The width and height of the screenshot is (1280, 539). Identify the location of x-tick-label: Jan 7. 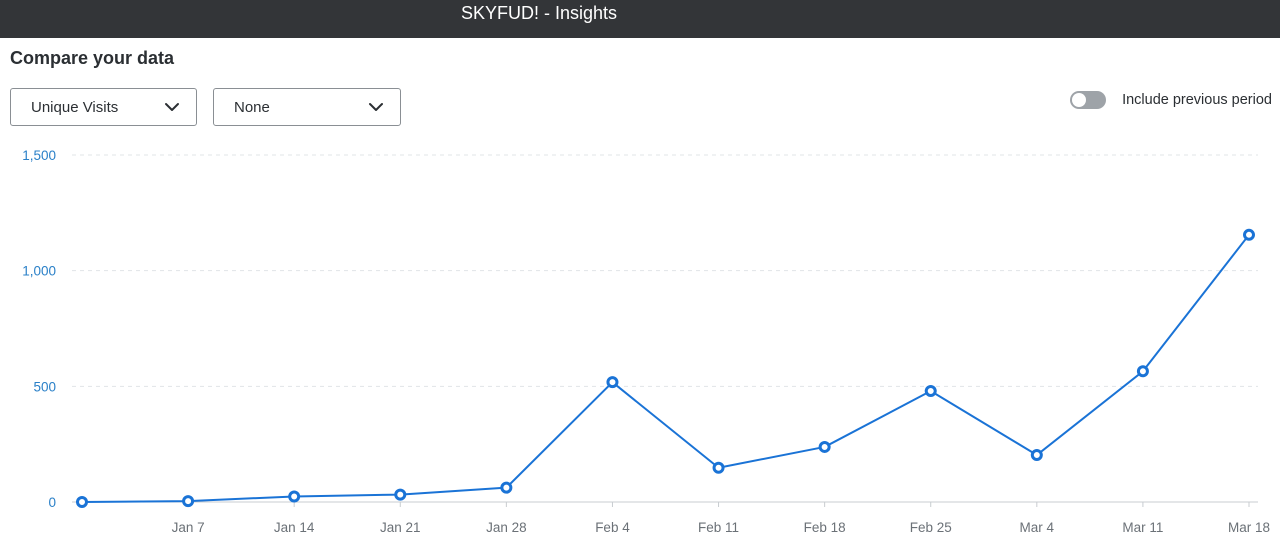
(188, 527).